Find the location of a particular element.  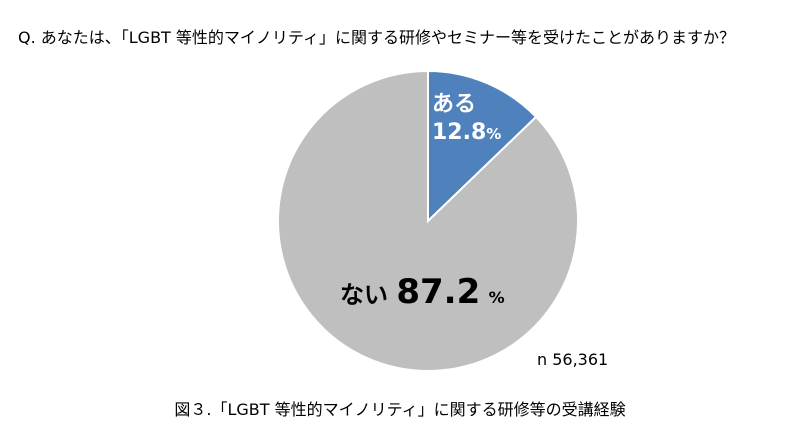

percent-unit-no: % is located at coordinates (496, 297).